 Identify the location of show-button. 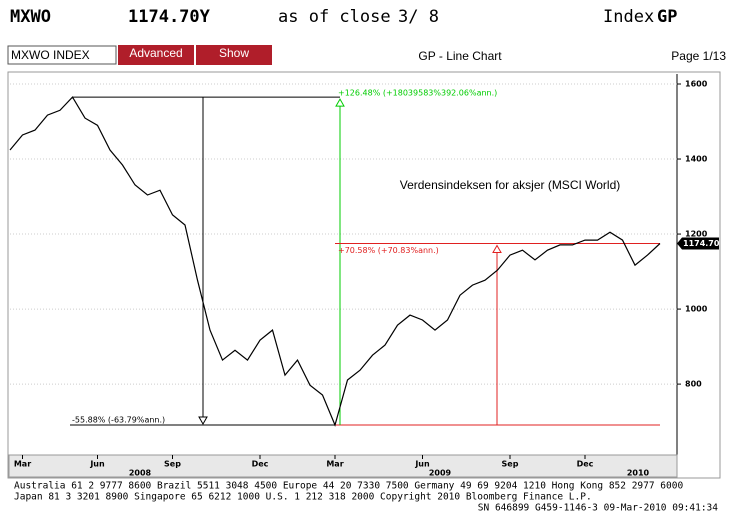
(234, 55).